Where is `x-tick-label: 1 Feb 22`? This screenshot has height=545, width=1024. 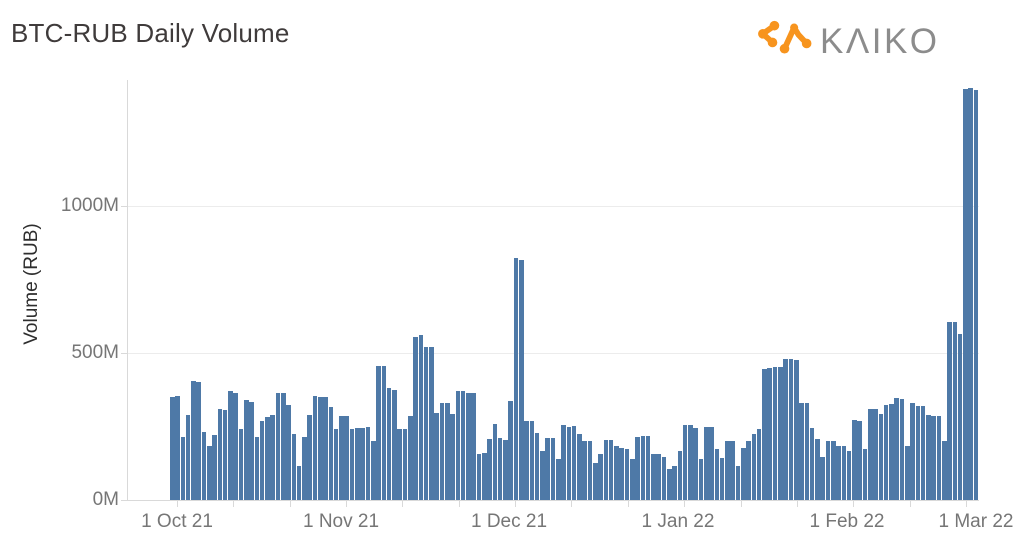
x-tick-label: 1 Feb 22 is located at coordinates (847, 521).